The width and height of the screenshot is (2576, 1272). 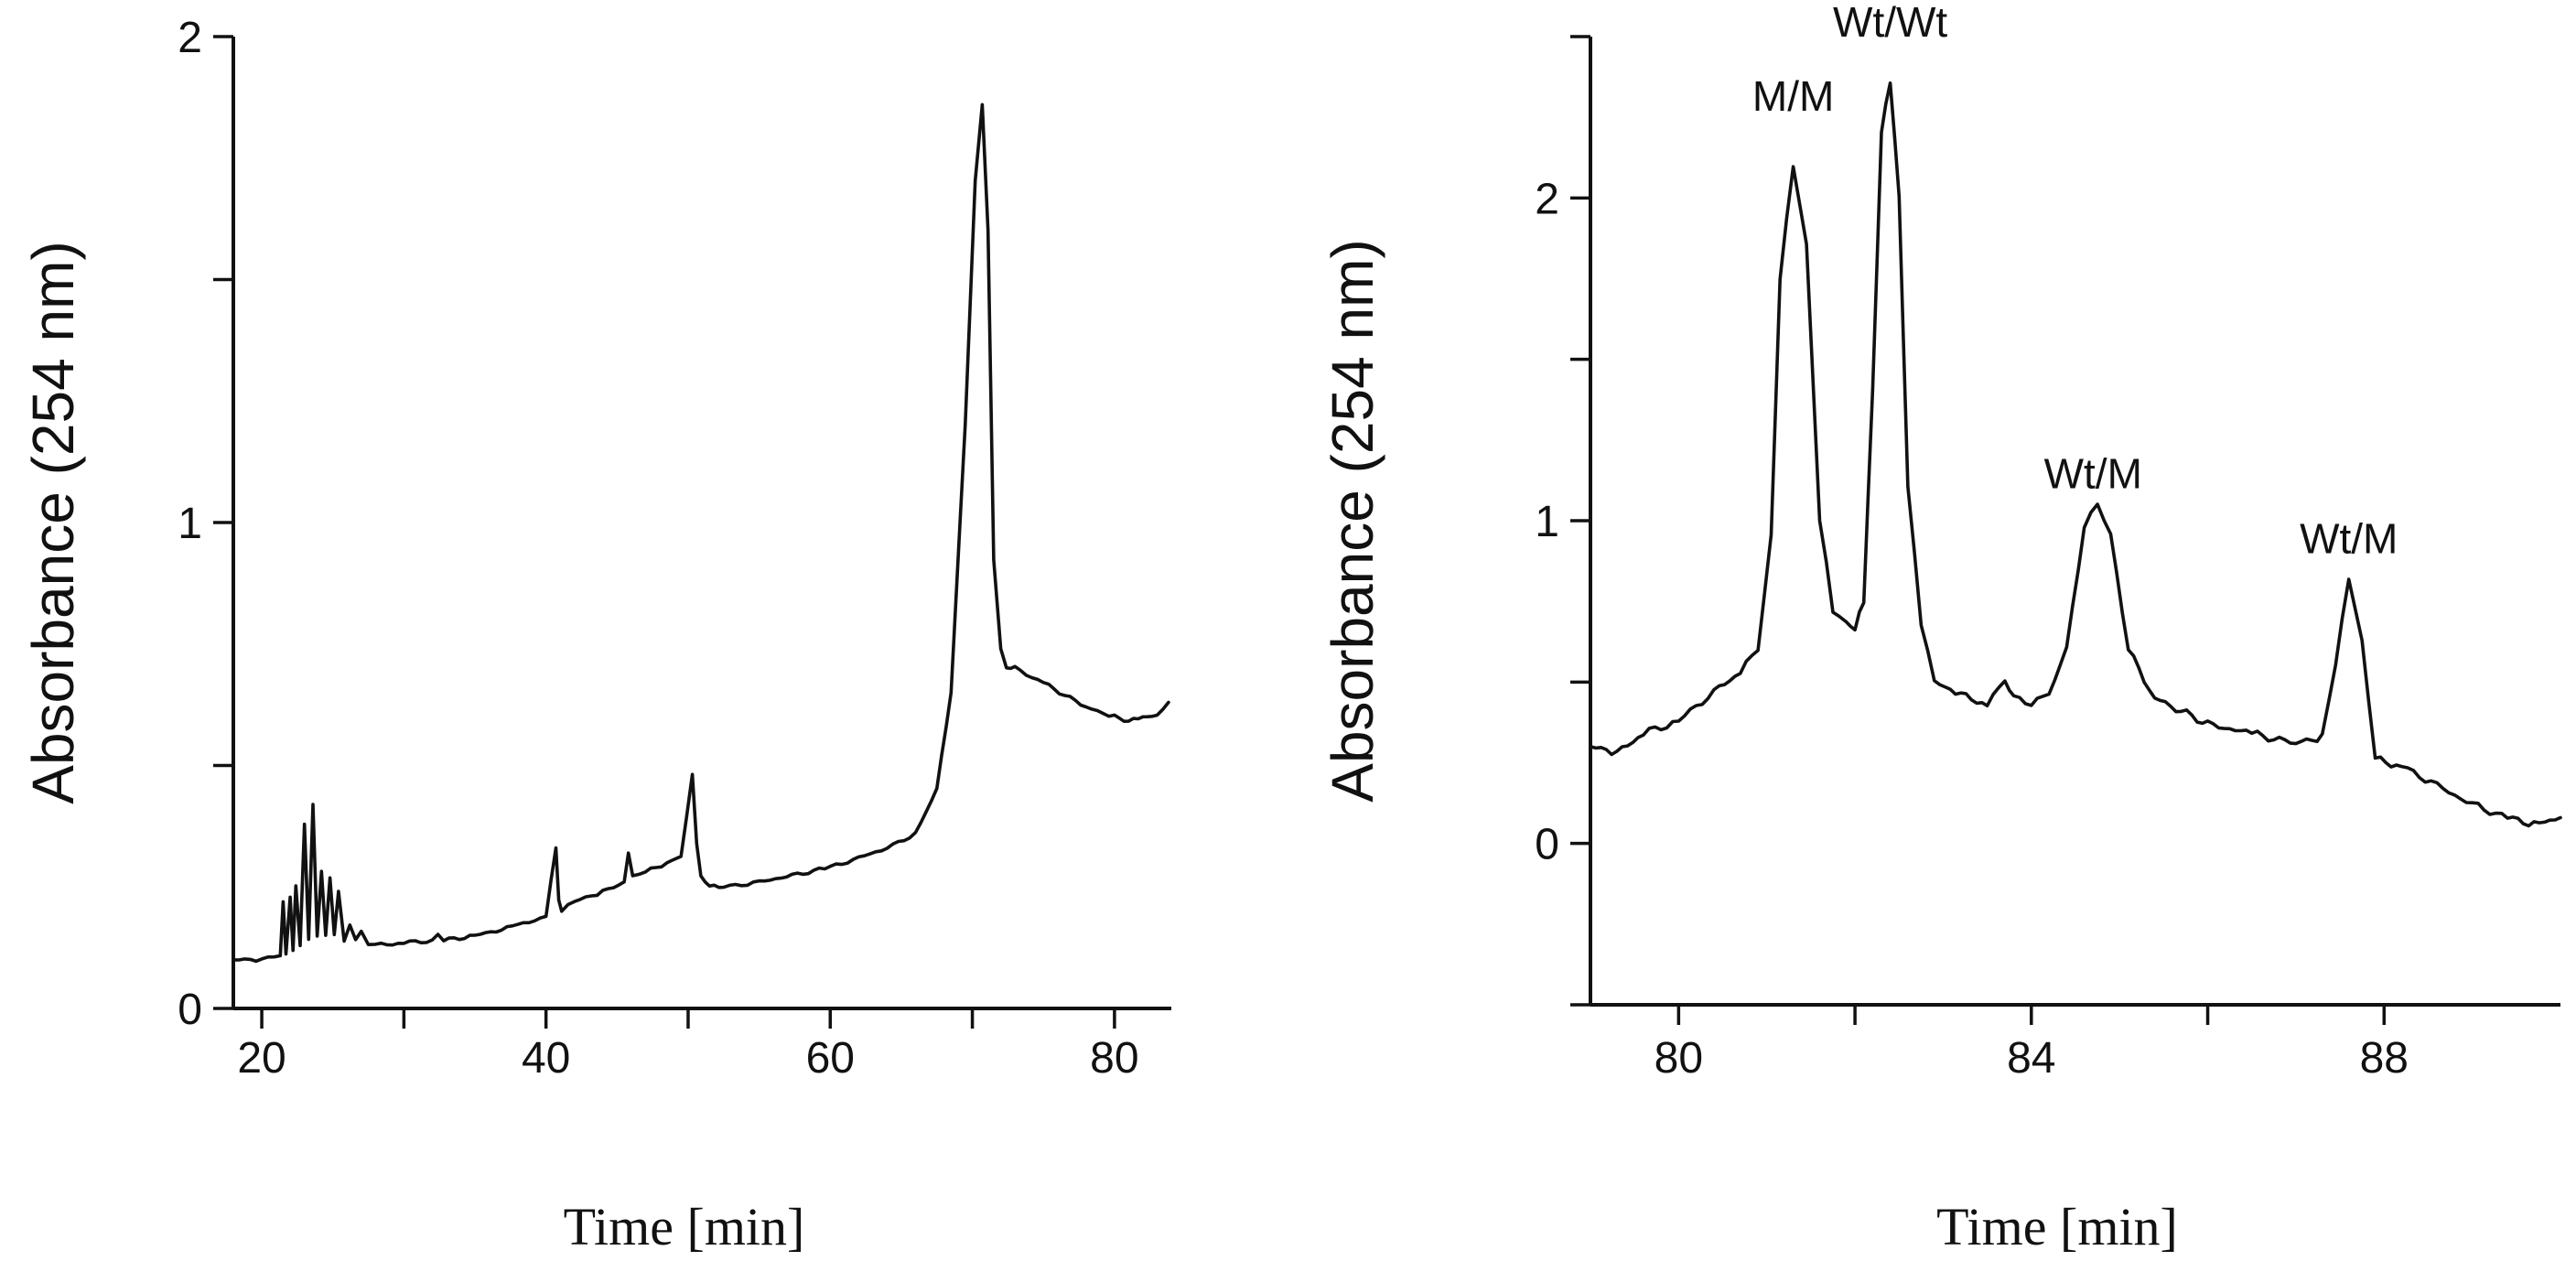 What do you see at coordinates (2031, 1058) in the screenshot?
I see `x-tick-label: 84` at bounding box center [2031, 1058].